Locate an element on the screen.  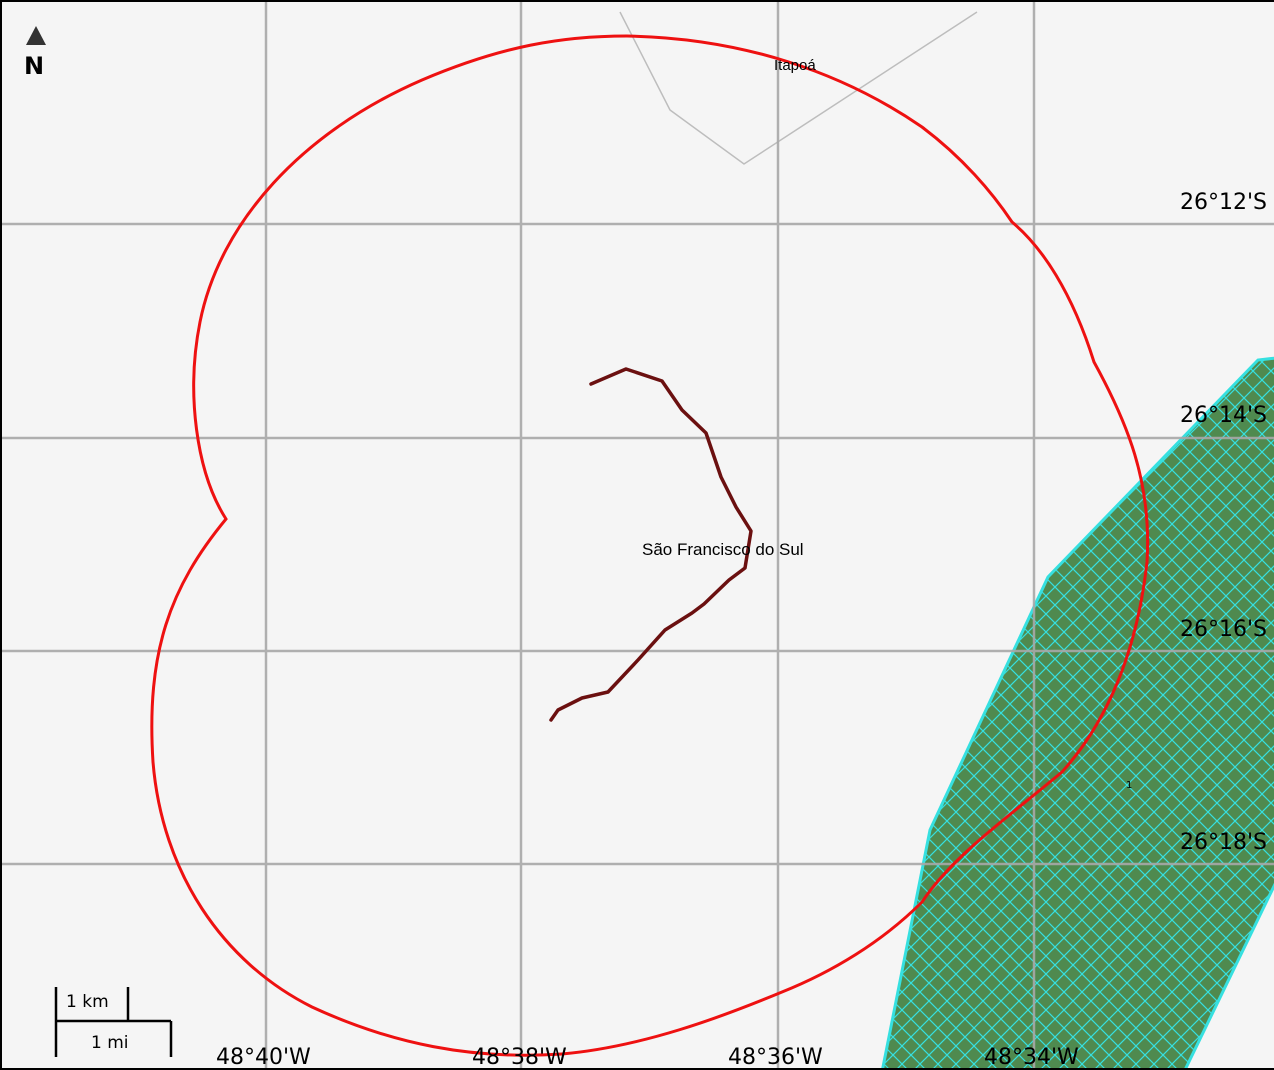
feature-marker-label: 1 is located at coordinates (1129, 785).